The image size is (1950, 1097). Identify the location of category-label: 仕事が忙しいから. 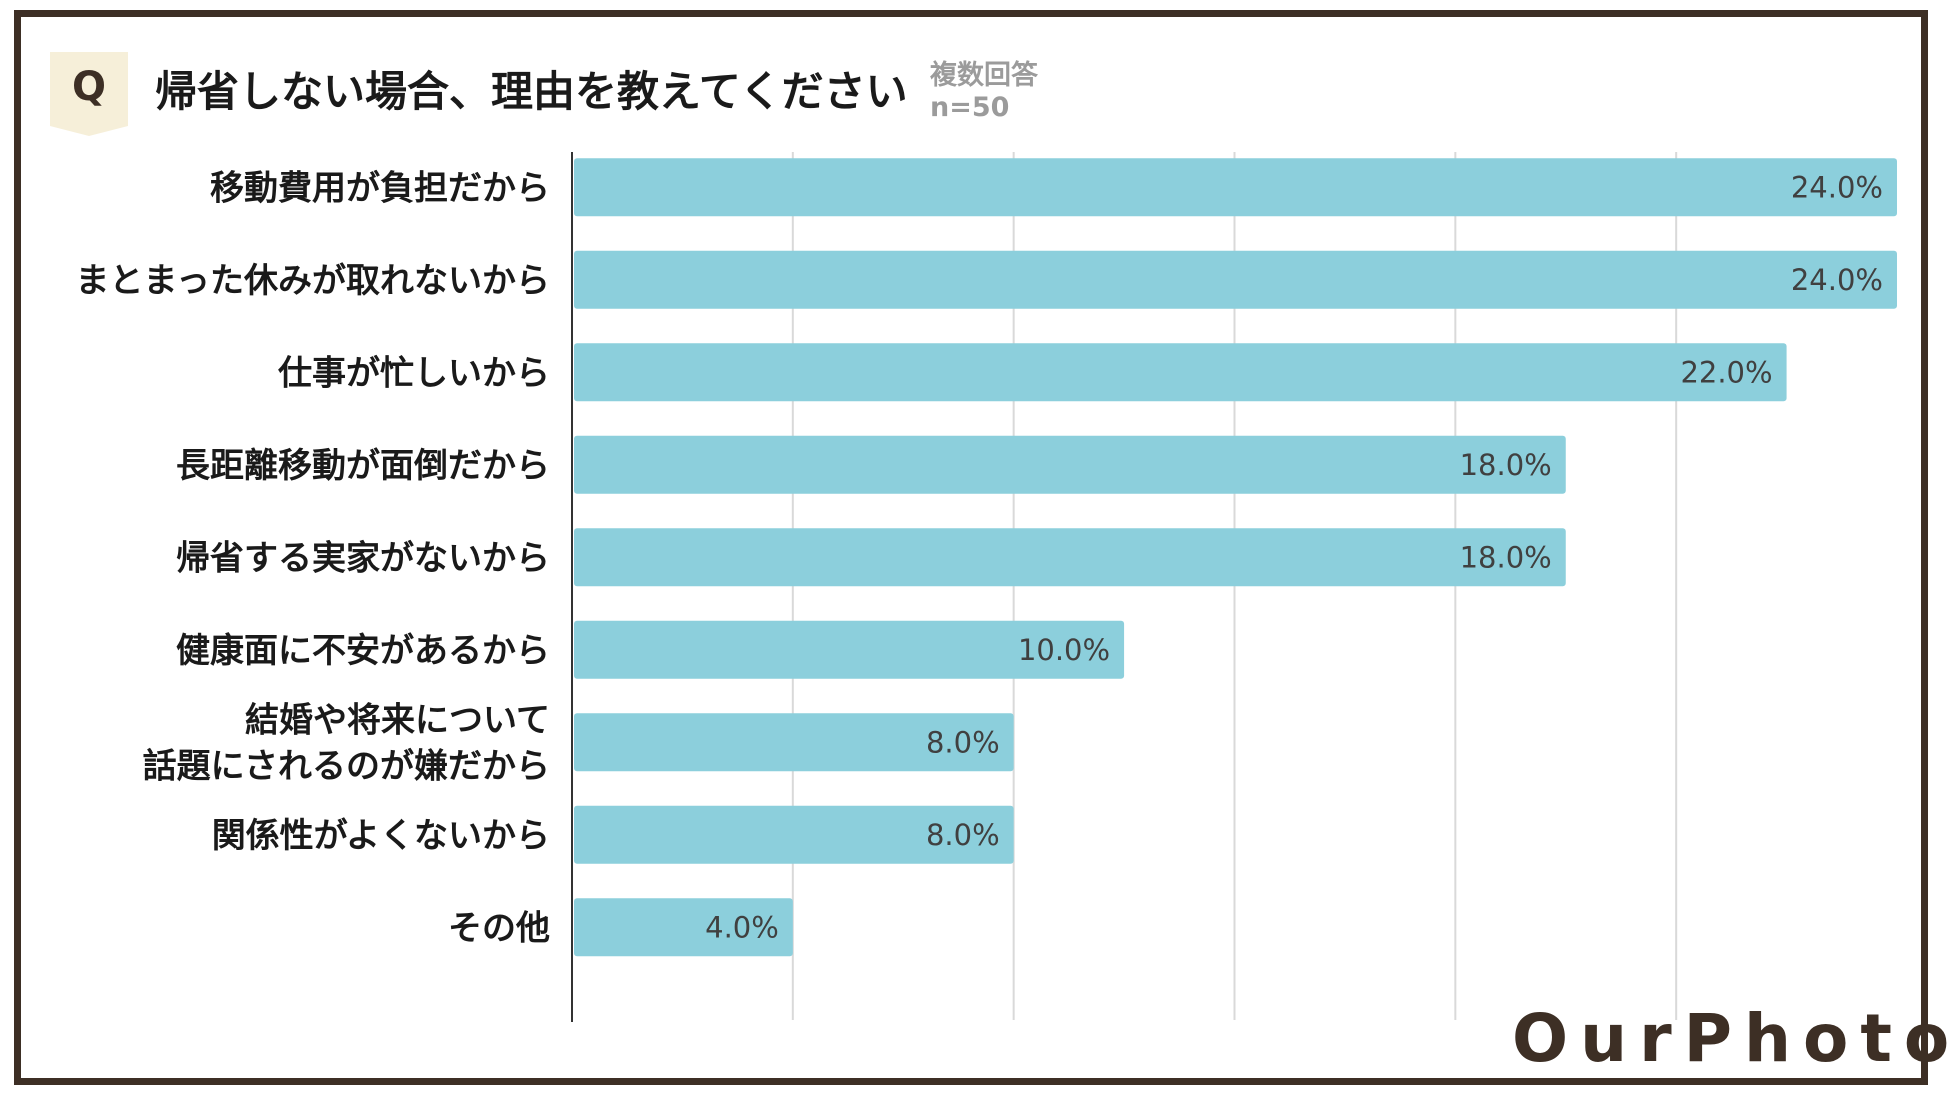
(414, 373).